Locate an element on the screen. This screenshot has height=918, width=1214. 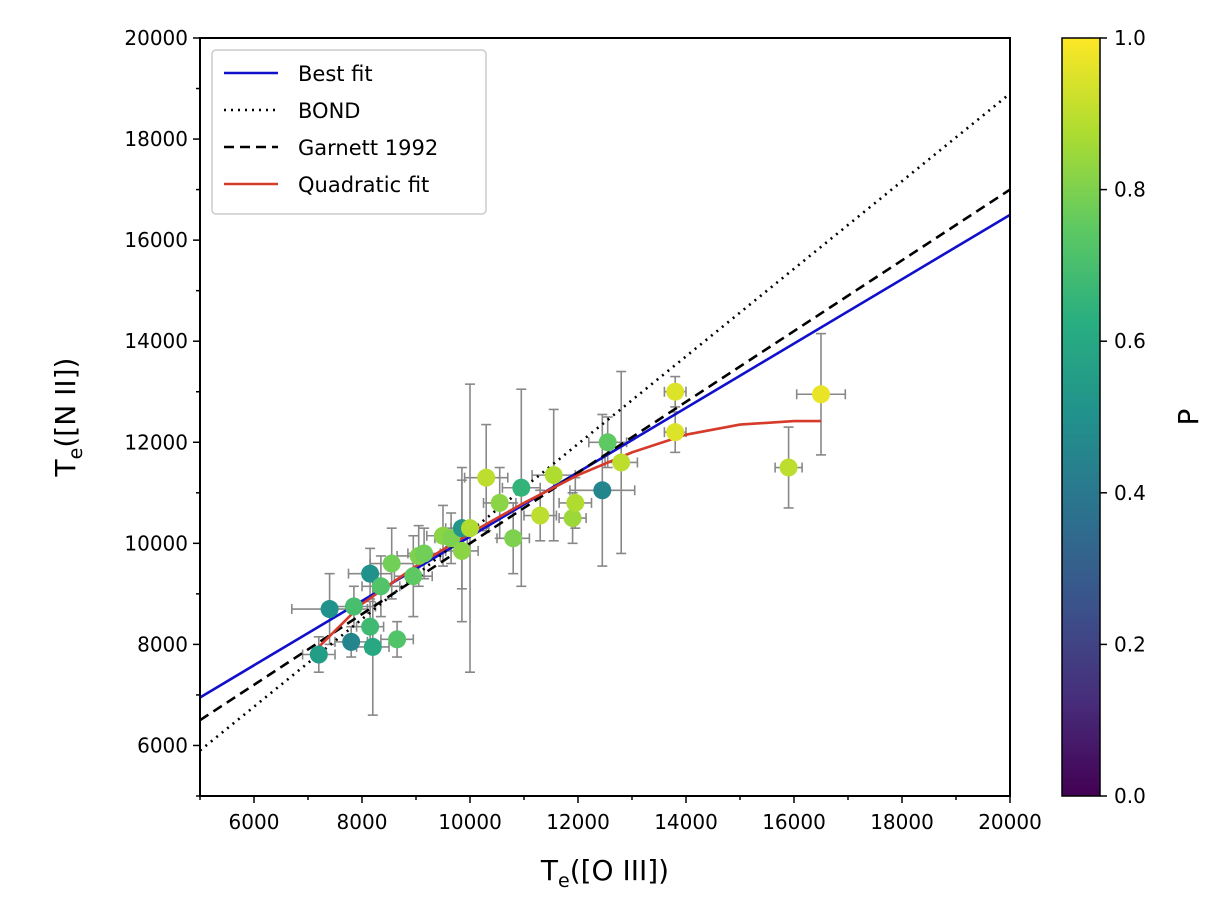
x-tick-label: 20000 is located at coordinates (1010, 822).